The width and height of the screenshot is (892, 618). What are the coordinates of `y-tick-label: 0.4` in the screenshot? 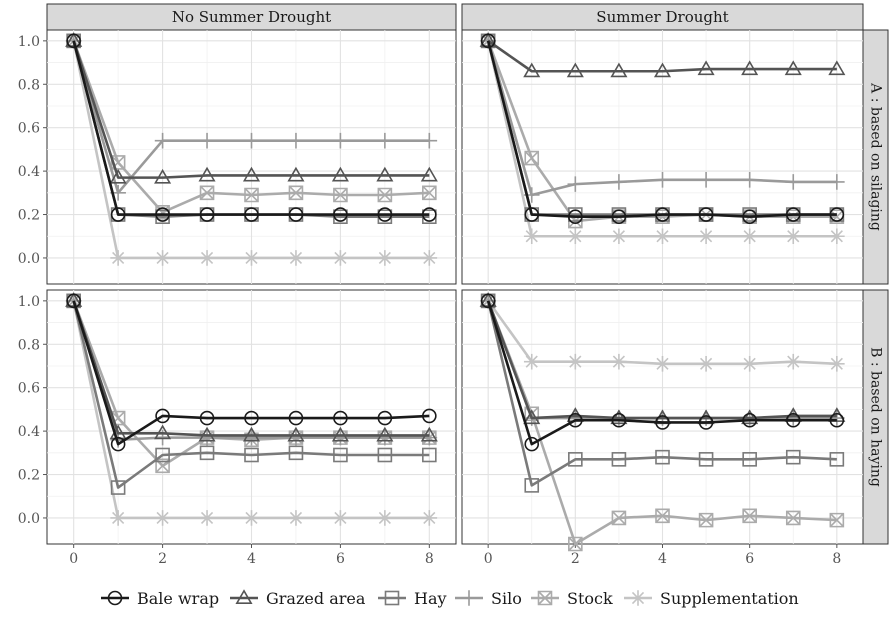 It's located at (29, 432).